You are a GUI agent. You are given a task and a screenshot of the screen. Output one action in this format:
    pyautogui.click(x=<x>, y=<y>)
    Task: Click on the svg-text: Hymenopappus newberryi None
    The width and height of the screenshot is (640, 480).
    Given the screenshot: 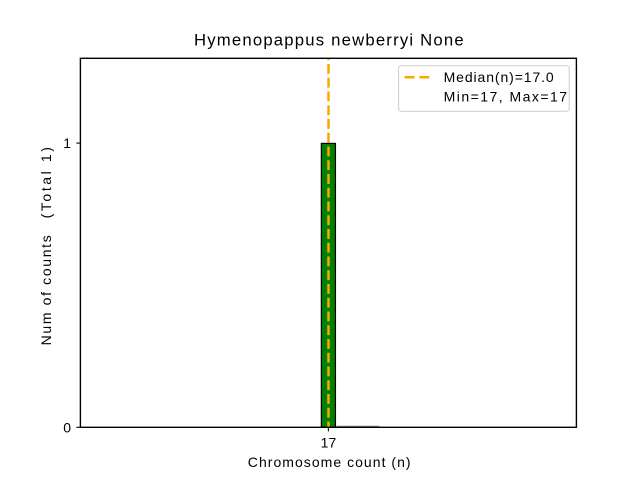 What is the action you would take?
    pyautogui.click(x=329, y=39)
    